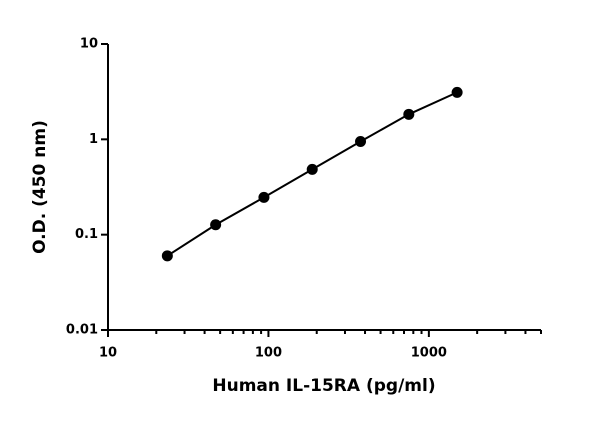 The width and height of the screenshot is (600, 421). What do you see at coordinates (93, 139) in the screenshot?
I see `y-tick-label: 1` at bounding box center [93, 139].